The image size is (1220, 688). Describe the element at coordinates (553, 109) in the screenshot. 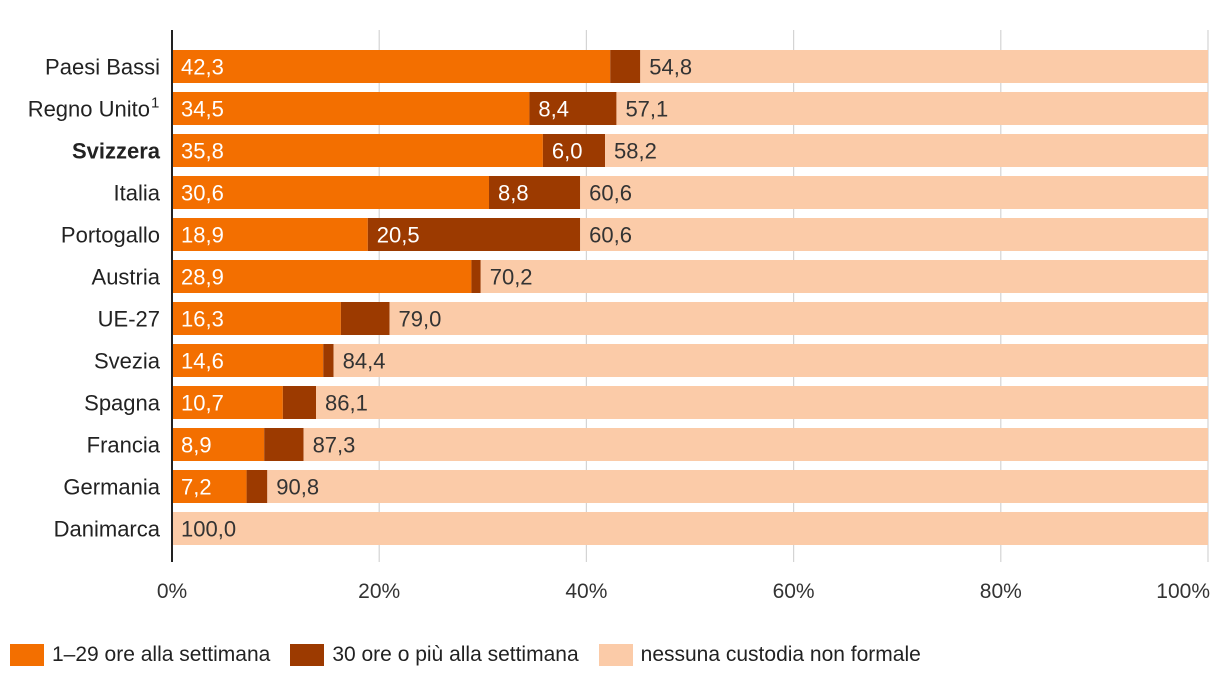

I see `data-label-regno-unito-series-2: 8,4` at that location.